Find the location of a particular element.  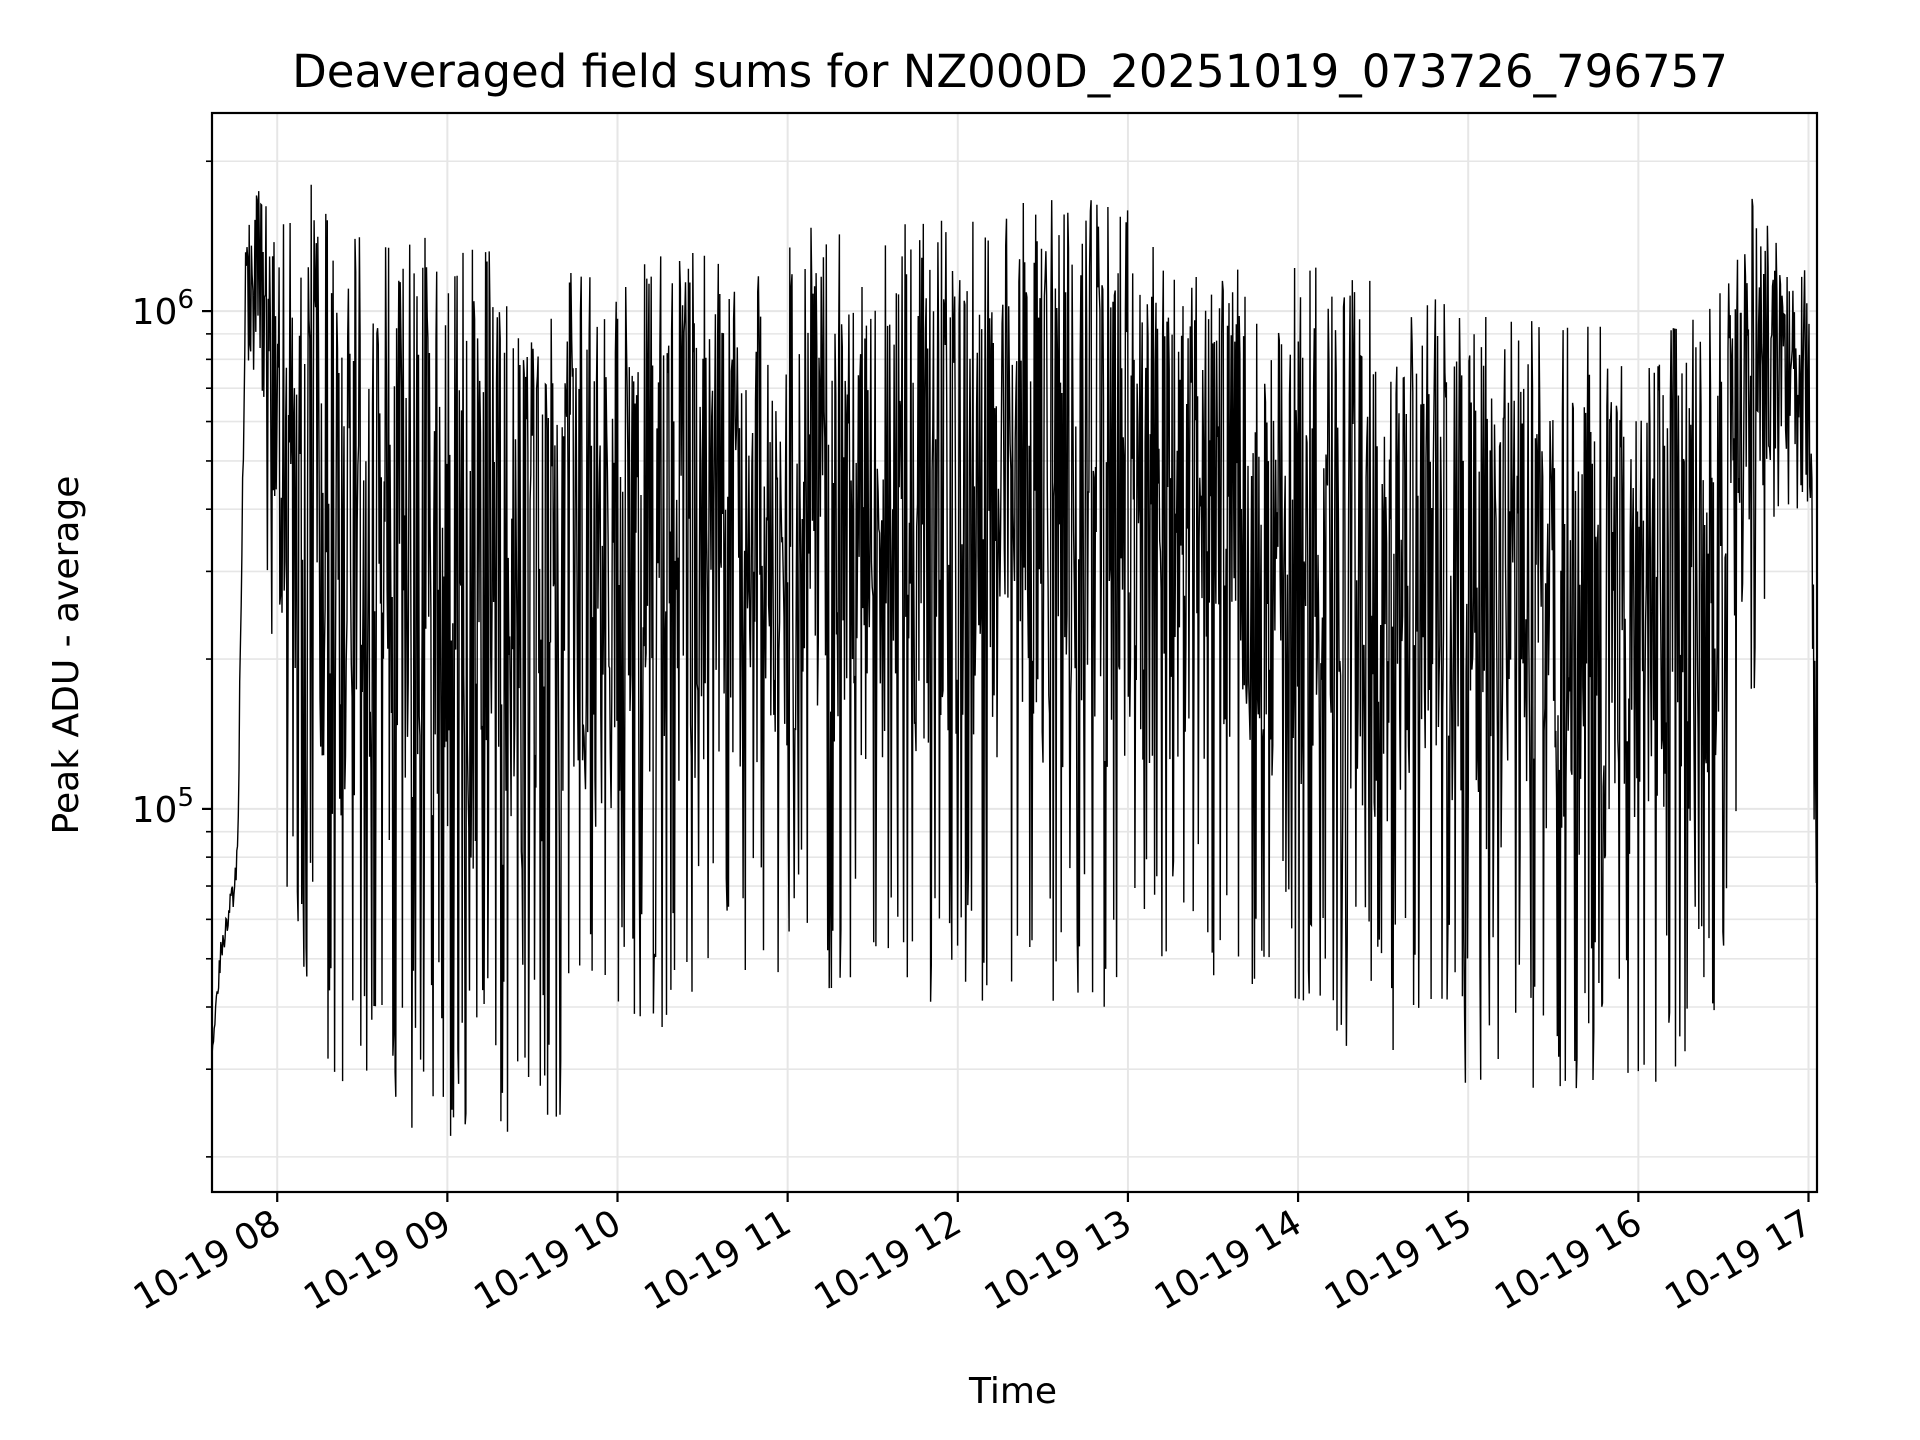

x-tick-label: 10-19 16 is located at coordinates (1568, 1260).